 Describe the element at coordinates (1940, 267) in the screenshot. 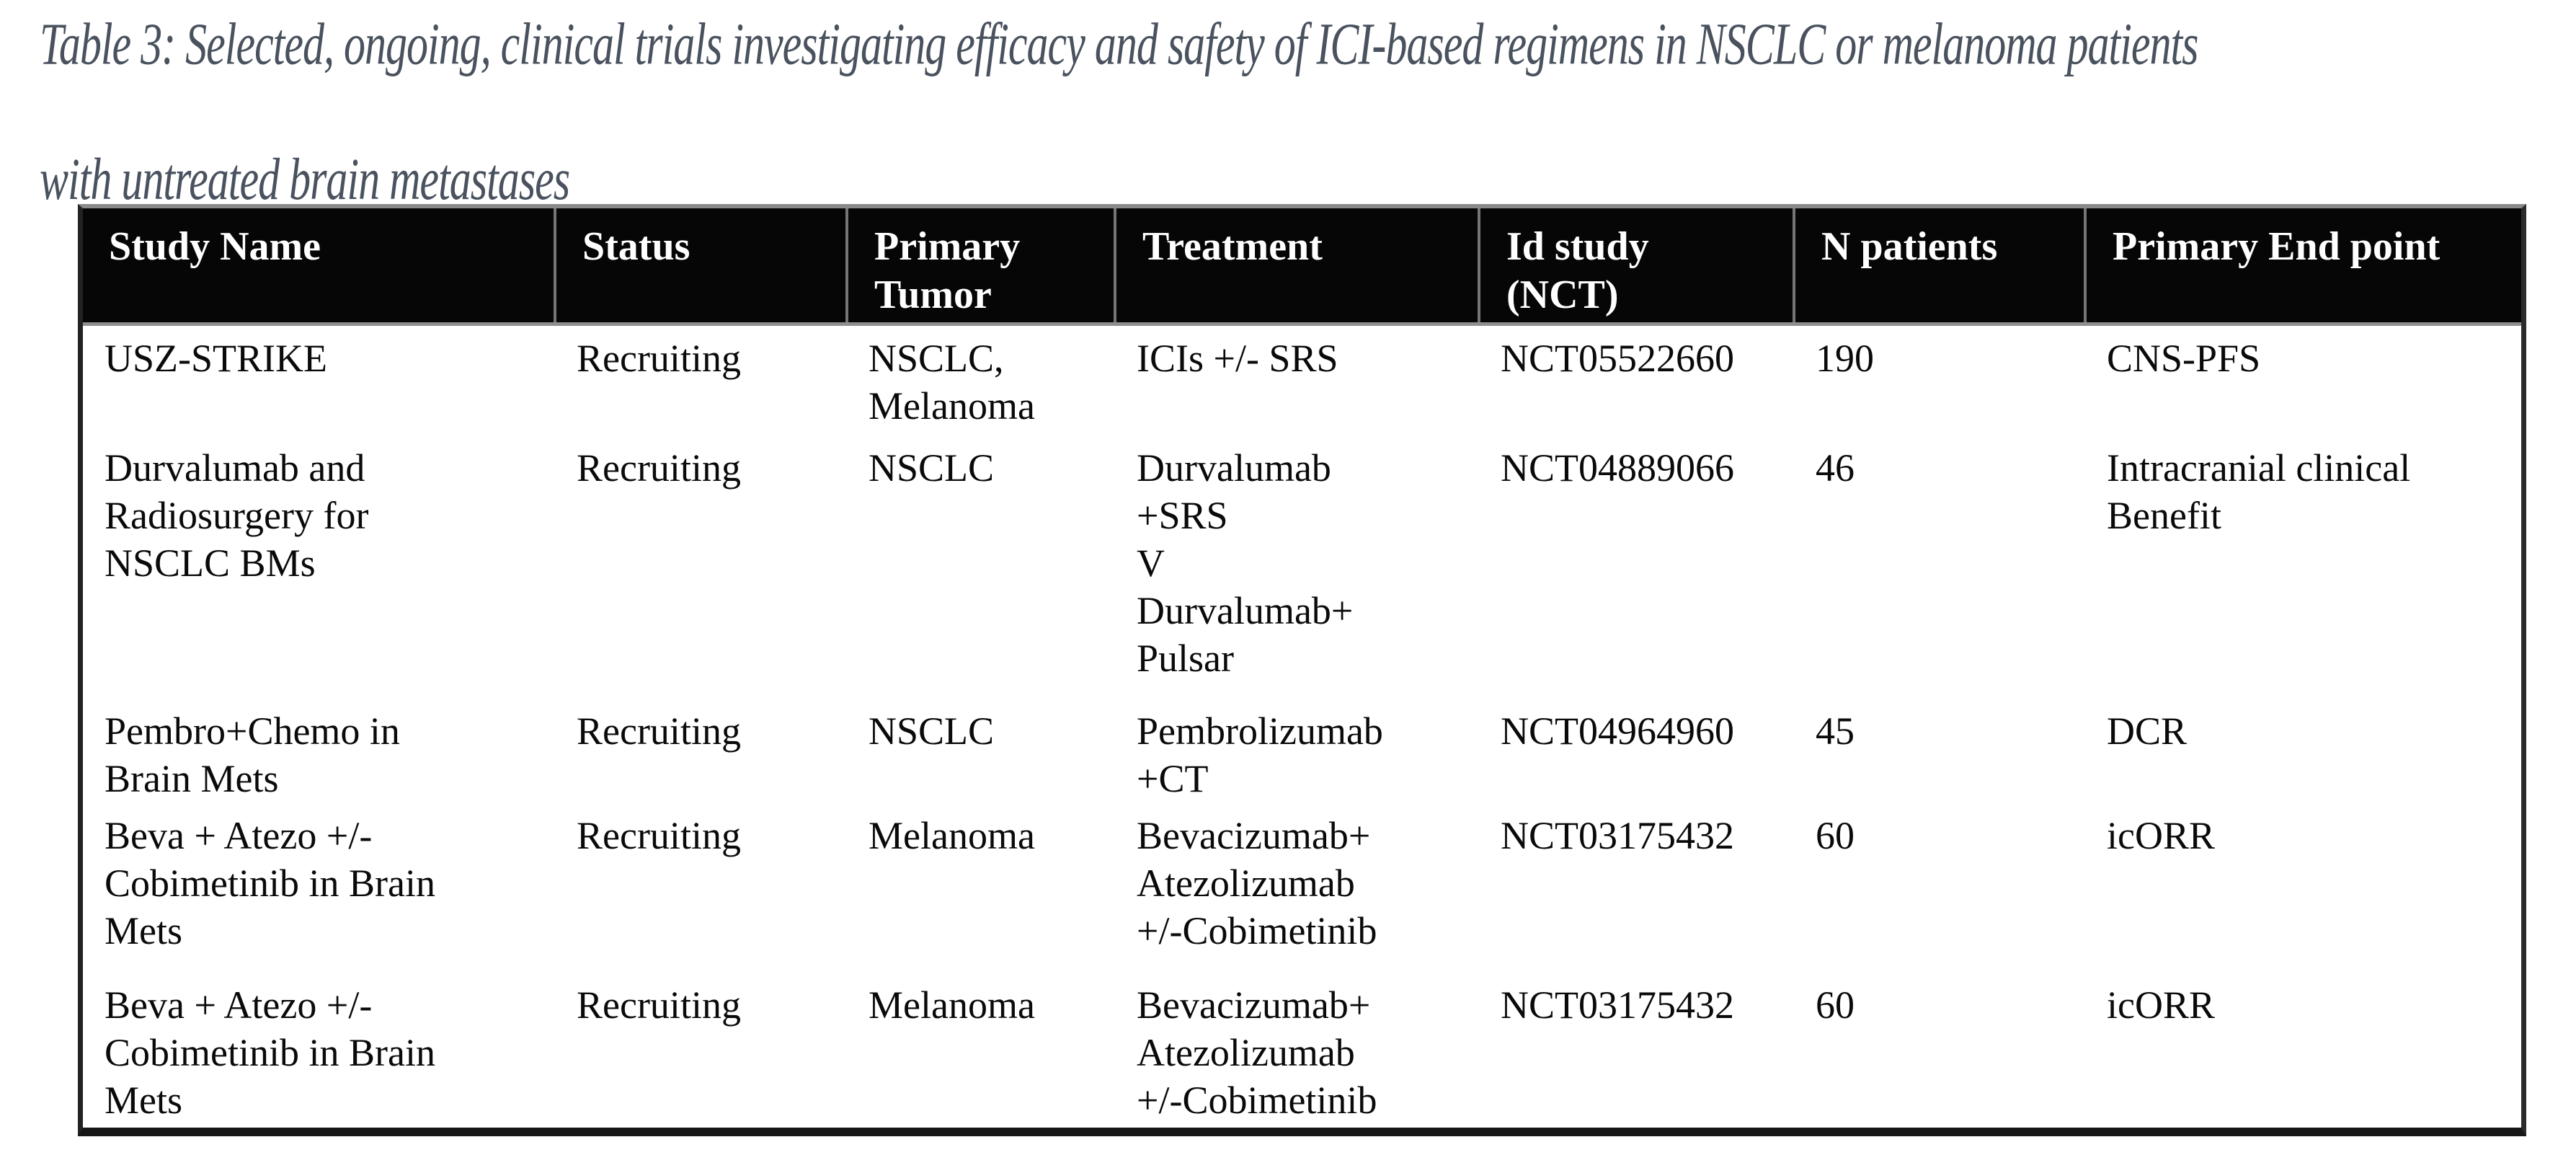

I see `column-header-n-patients: N patients` at that location.